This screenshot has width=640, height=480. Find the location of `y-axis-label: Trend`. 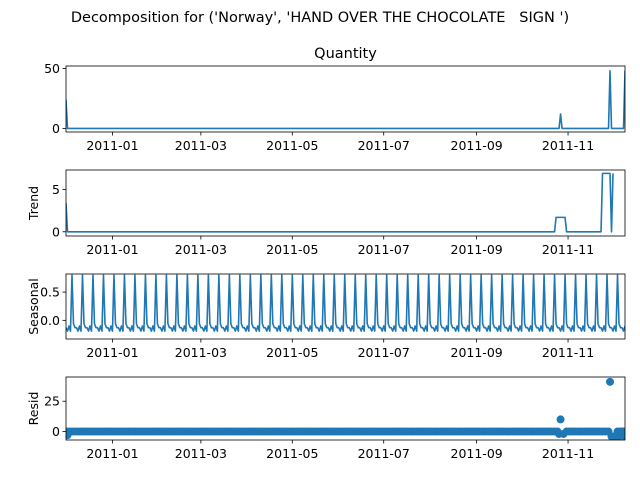

y-axis-label: Trend is located at coordinates (33, 203).